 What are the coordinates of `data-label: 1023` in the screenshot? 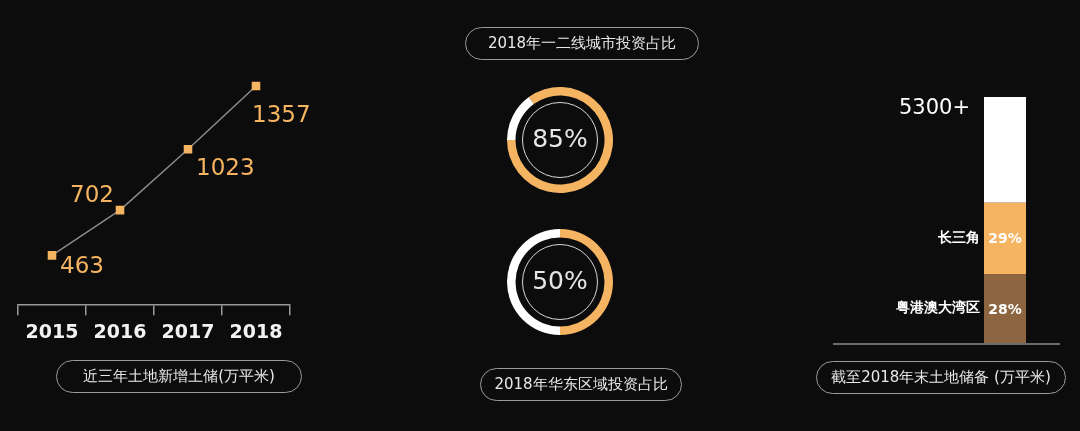 It's located at (225, 167).